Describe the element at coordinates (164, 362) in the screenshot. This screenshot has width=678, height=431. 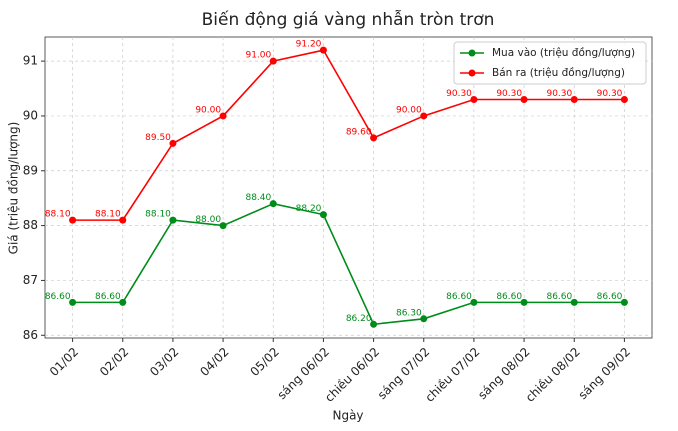
I see `x-tick-label: 03/02` at that location.